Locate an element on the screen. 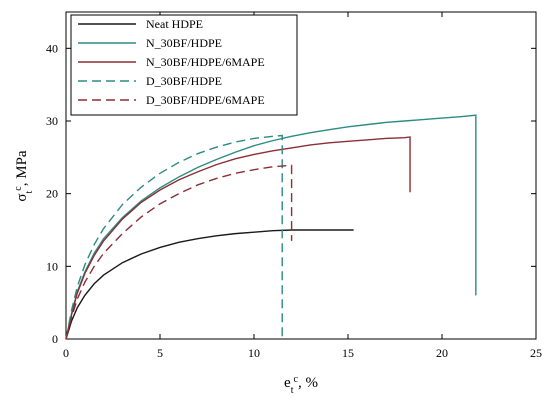 This screenshot has height=402, width=550. x-tick-label: 15 is located at coordinates (348, 353).